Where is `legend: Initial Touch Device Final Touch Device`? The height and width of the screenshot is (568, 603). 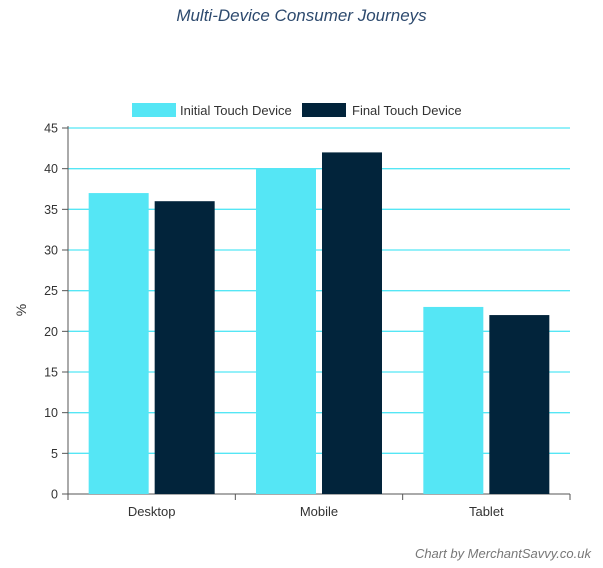 legend: Initial Touch Device Final Touch Device is located at coordinates (297, 110).